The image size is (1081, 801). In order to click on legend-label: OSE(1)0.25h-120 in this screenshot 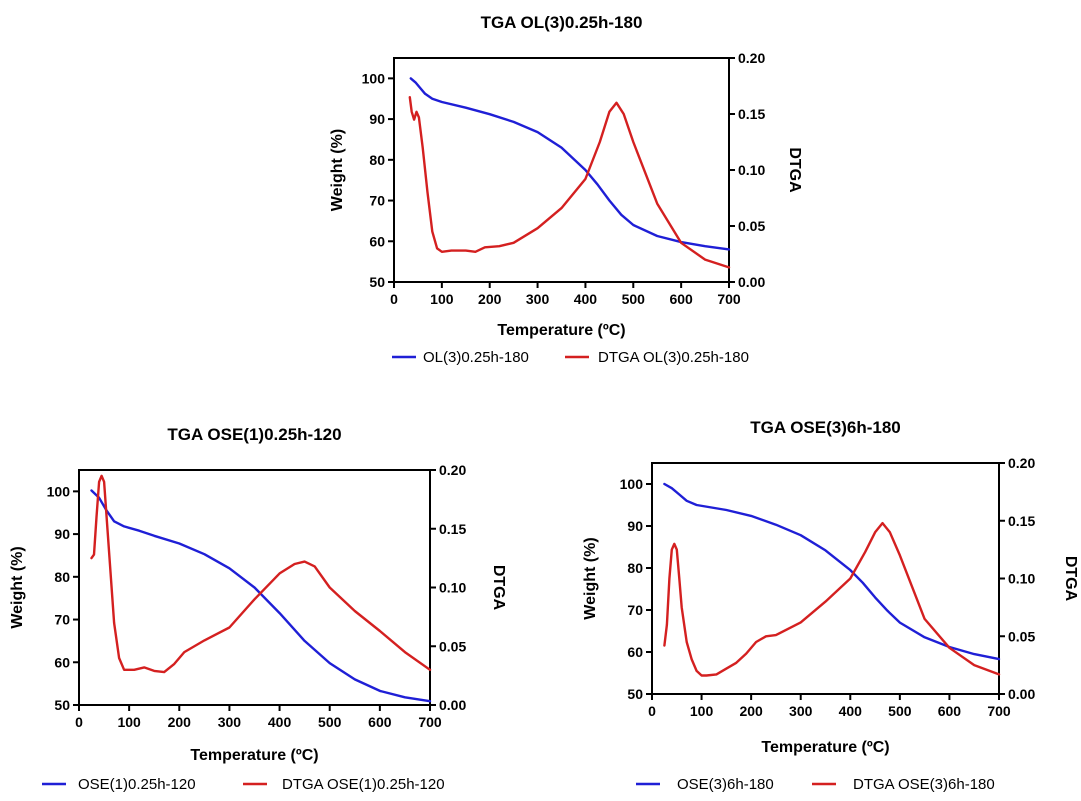, I will do `click(137, 784)`.